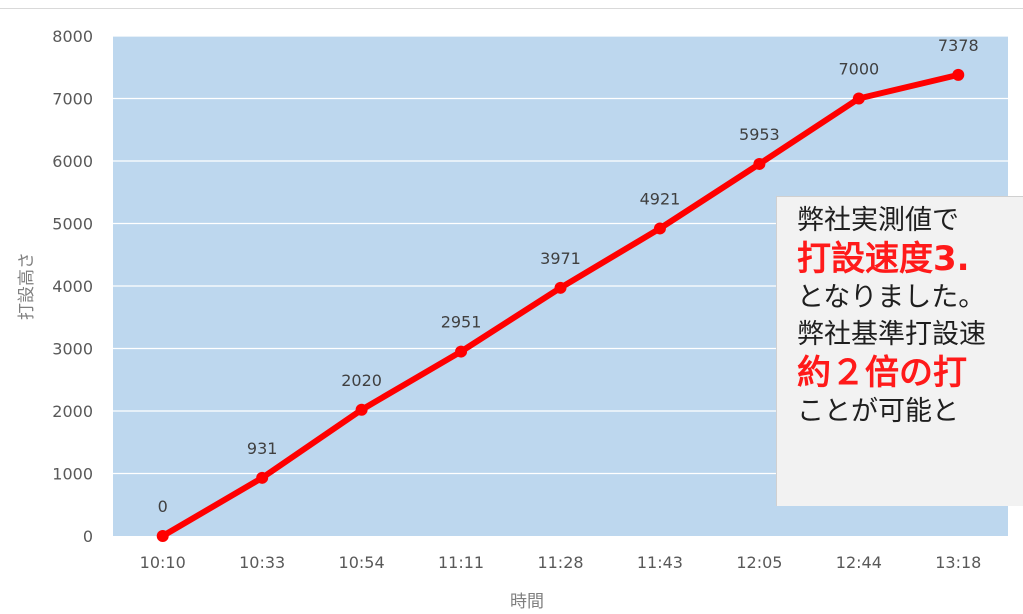  I want to click on data-label: 2951, so click(461, 322).